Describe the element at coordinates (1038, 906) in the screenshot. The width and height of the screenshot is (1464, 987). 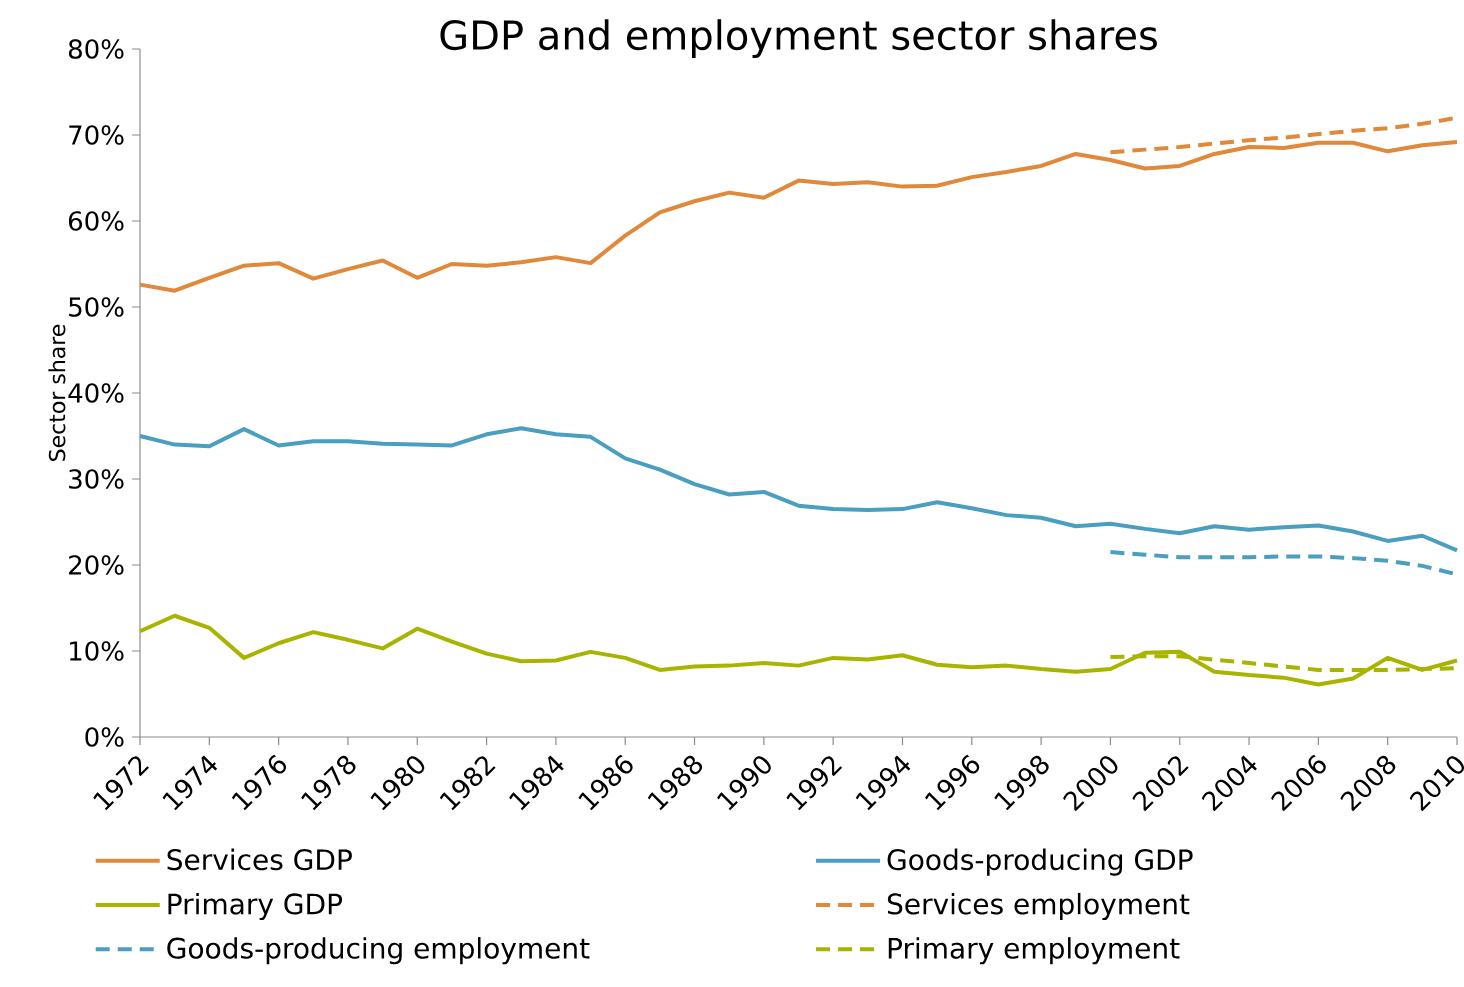
I see `legend-label: Services employment` at that location.